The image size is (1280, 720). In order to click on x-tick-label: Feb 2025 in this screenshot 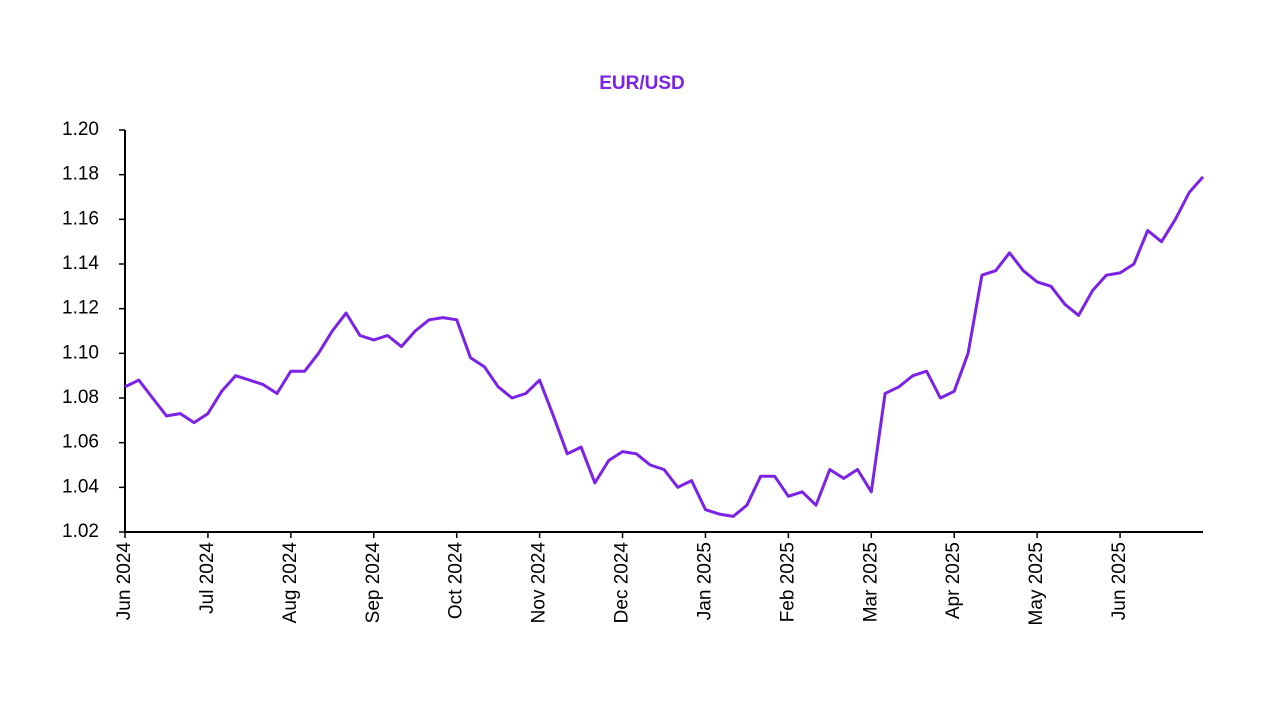, I will do `click(787, 582)`.